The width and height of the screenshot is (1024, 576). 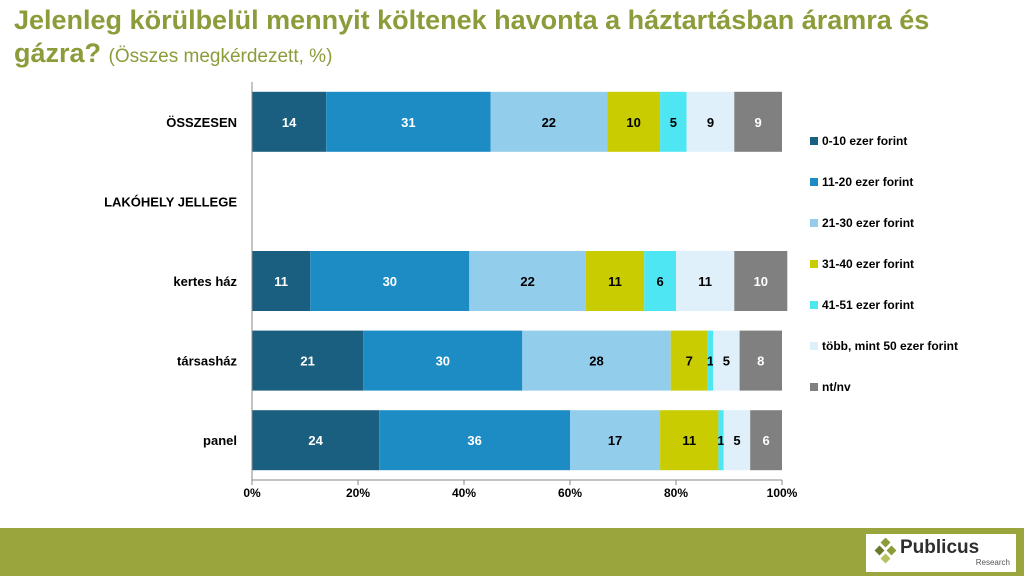 What do you see at coordinates (836, 387) in the screenshot?
I see `legend-label: nt/nv` at bounding box center [836, 387].